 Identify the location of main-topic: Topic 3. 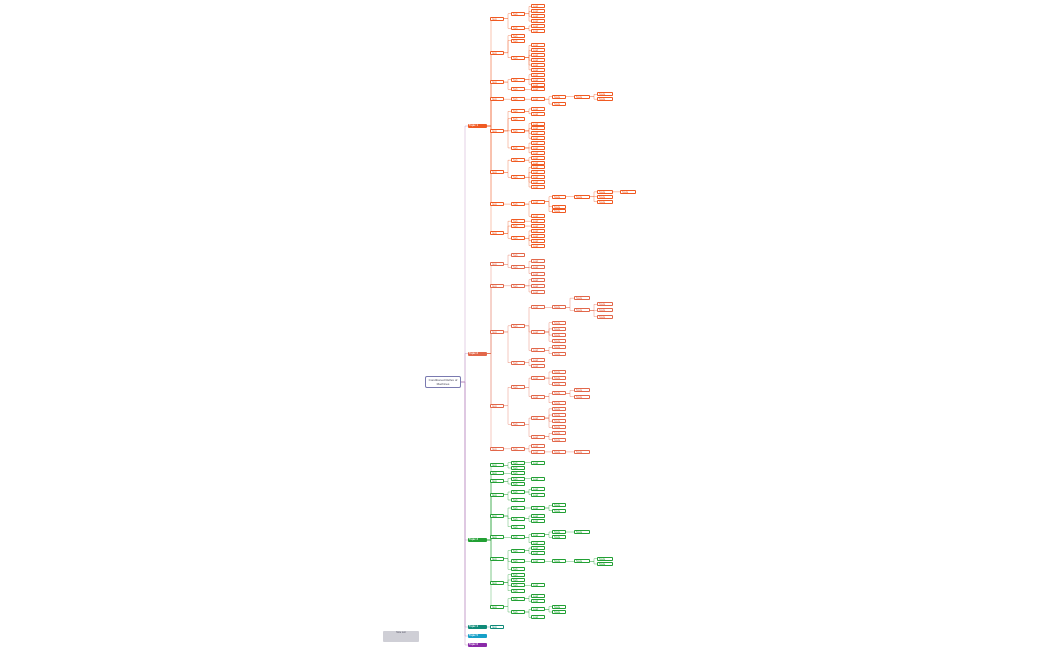
(477, 540).